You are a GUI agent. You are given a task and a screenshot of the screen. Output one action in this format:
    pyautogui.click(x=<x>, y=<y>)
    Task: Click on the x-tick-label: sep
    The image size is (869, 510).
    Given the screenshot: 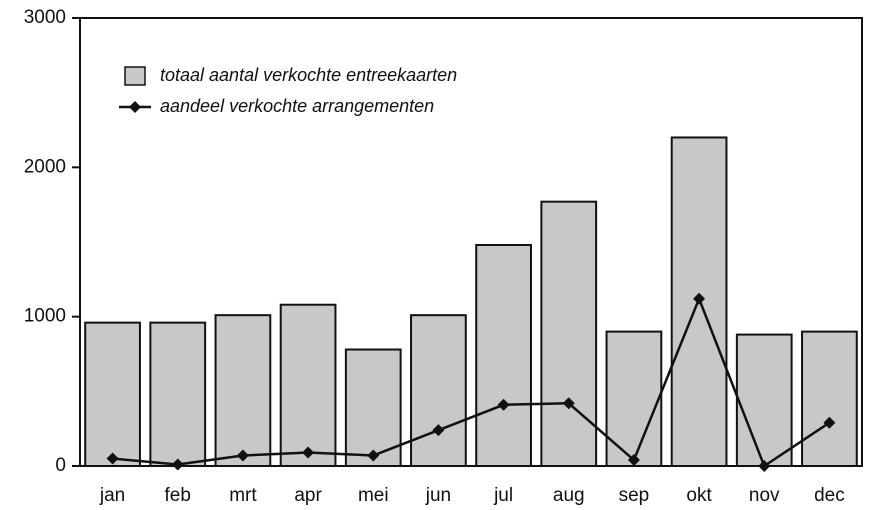 What is the action you would take?
    pyautogui.click(x=634, y=495)
    